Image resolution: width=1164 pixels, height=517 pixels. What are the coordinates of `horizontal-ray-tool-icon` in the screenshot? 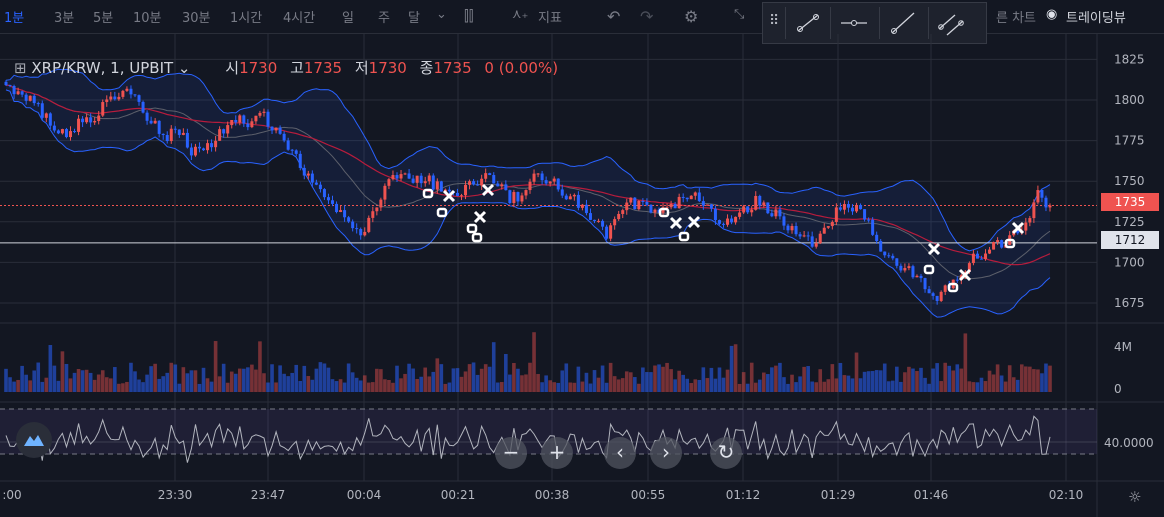 It's located at (852, 23).